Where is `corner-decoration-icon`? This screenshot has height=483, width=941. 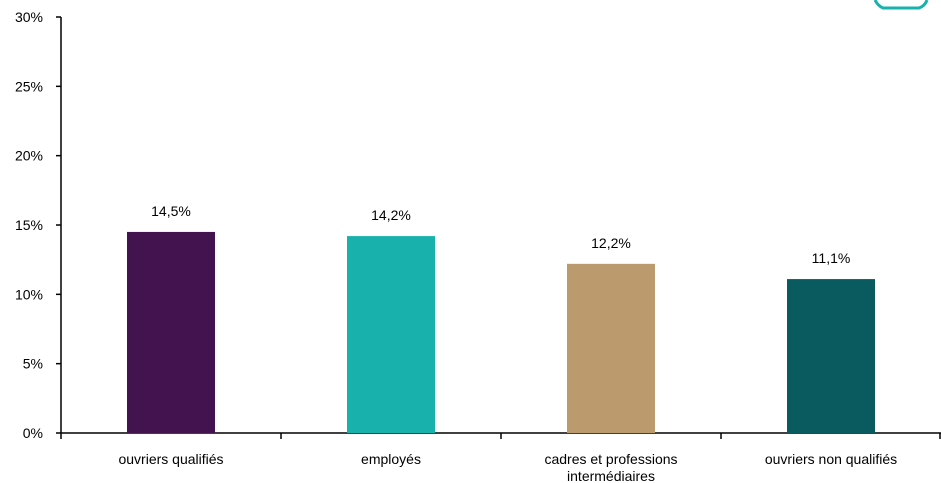
corner-decoration-icon is located at coordinates (901, 5).